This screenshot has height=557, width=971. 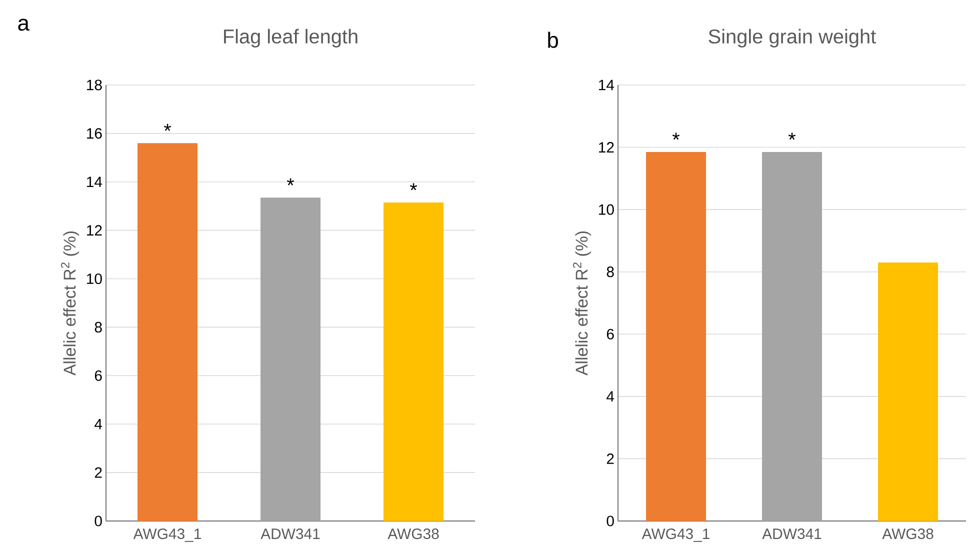 I want to click on chart-title: Flag leaf length, so click(x=291, y=38).